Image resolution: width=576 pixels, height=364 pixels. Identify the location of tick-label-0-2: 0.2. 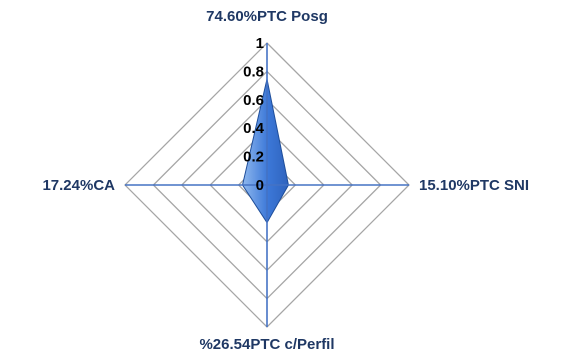
(253, 157).